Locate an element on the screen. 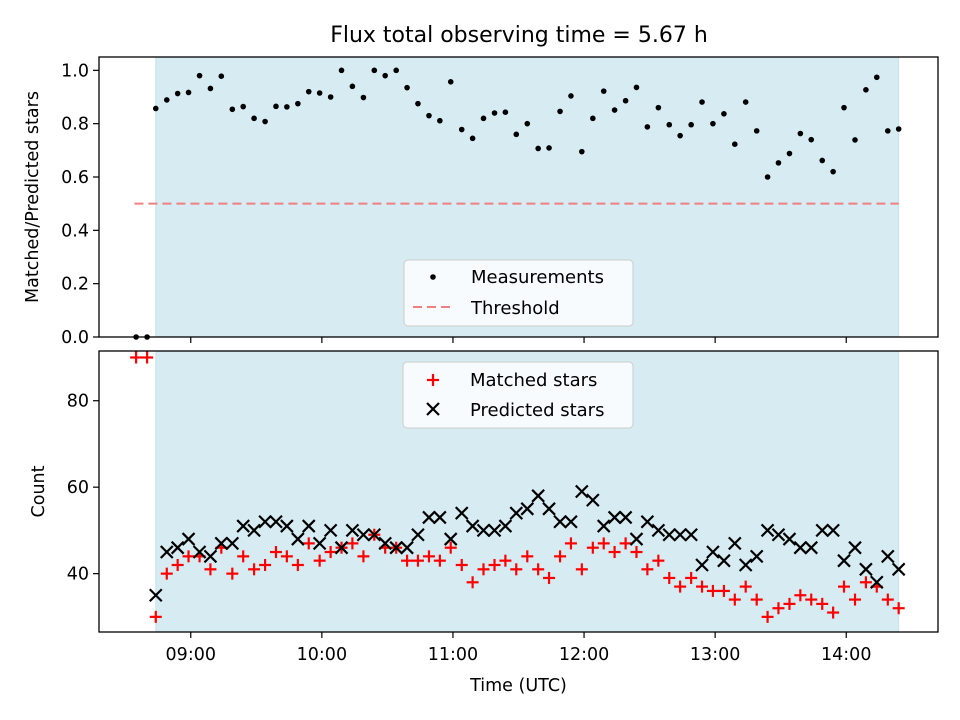 This screenshot has width=960, height=720. bottom-legend: Matched stars Predicted stars is located at coordinates (518, 395).